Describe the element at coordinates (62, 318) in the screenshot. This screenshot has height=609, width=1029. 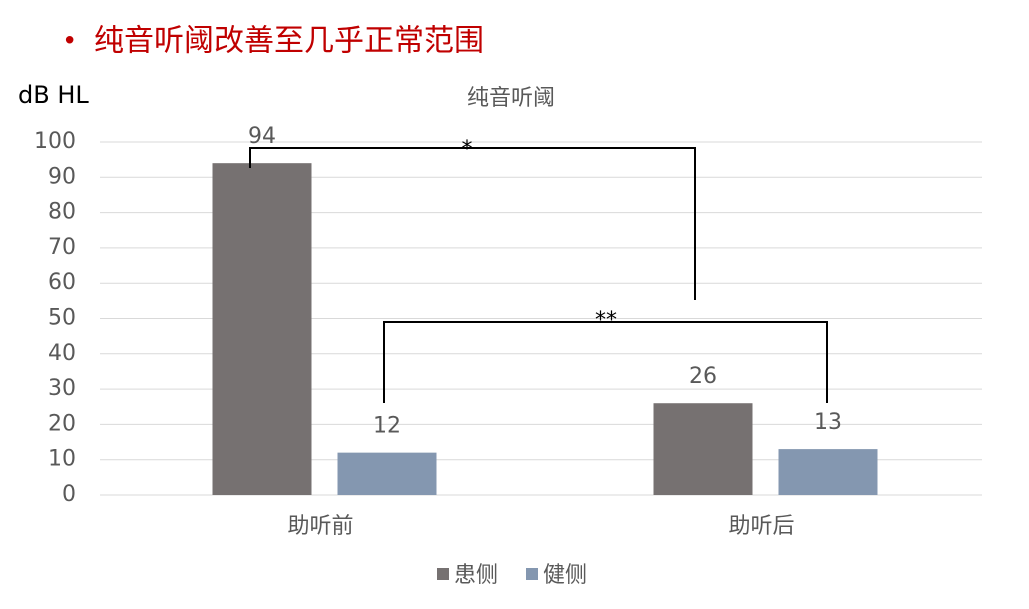
I see `y-tick-label: 50` at that location.